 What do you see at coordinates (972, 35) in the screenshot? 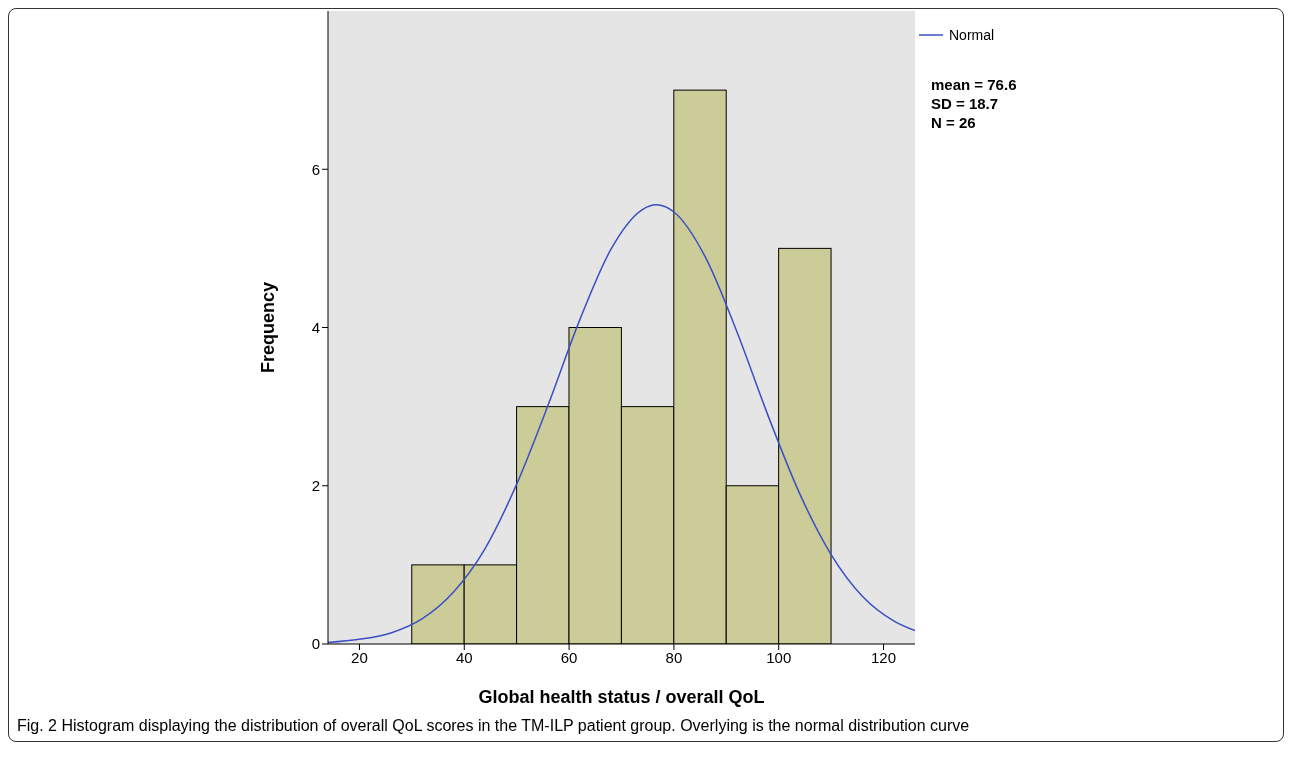
I see `legend-label: Normal` at bounding box center [972, 35].